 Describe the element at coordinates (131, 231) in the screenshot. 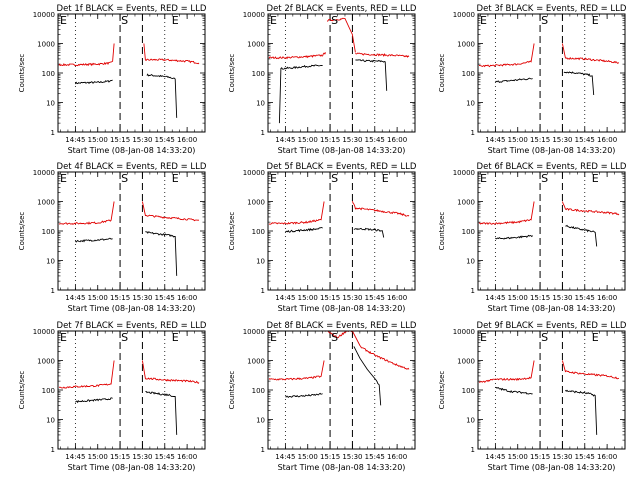

I see `panel-4-plot-frame` at that location.